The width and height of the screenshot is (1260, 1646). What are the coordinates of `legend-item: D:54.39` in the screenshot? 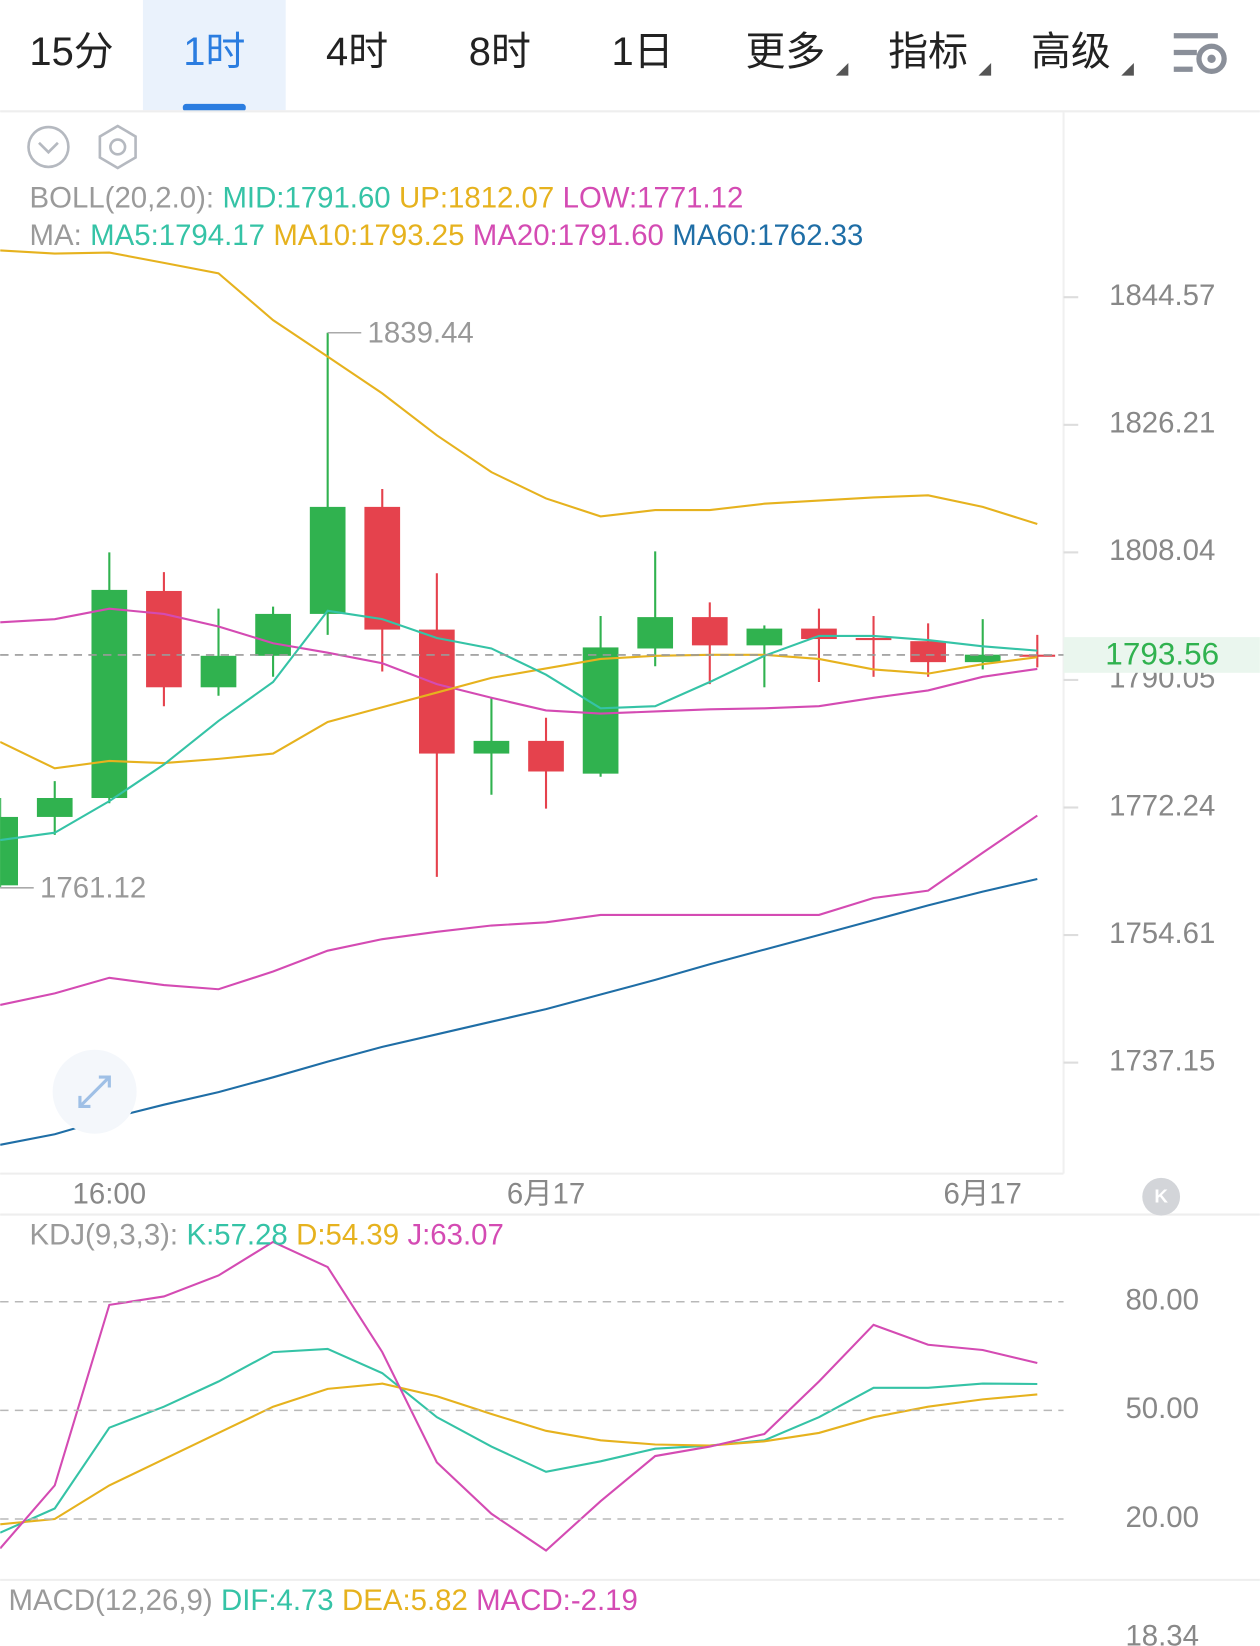 It's located at (347, 1234).